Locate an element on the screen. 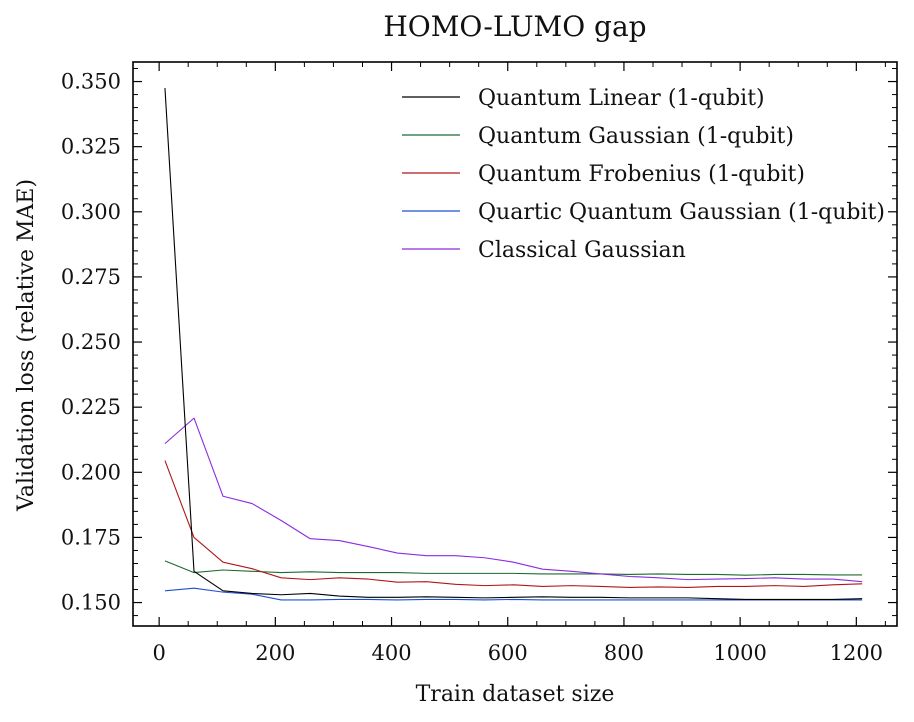 The image size is (914, 722). legend-label-1: Quantum Gaussian (1-qubit) is located at coordinates (636, 136).